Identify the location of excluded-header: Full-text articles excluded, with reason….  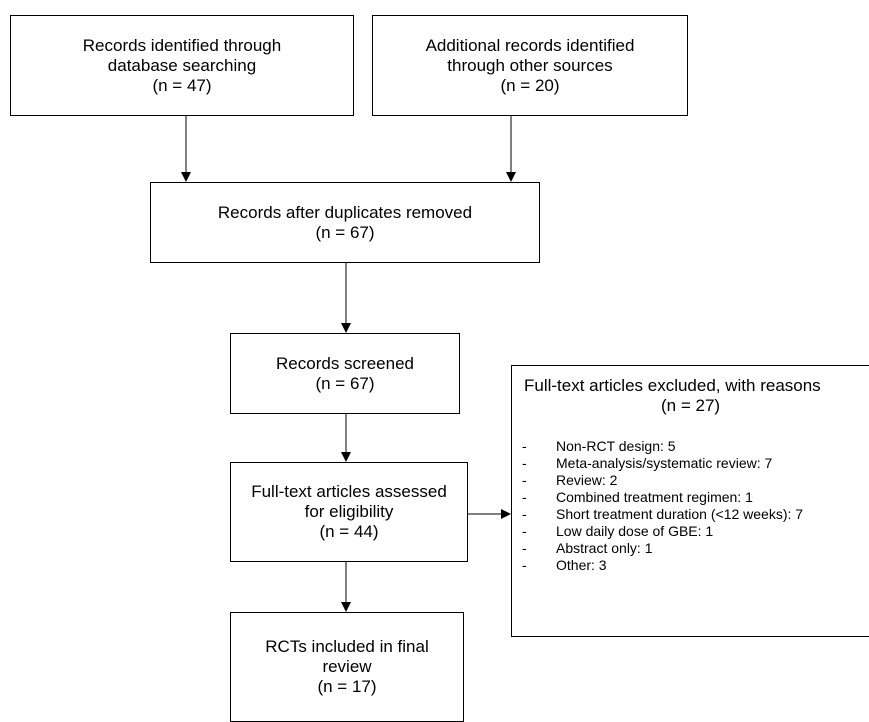
(690, 396).